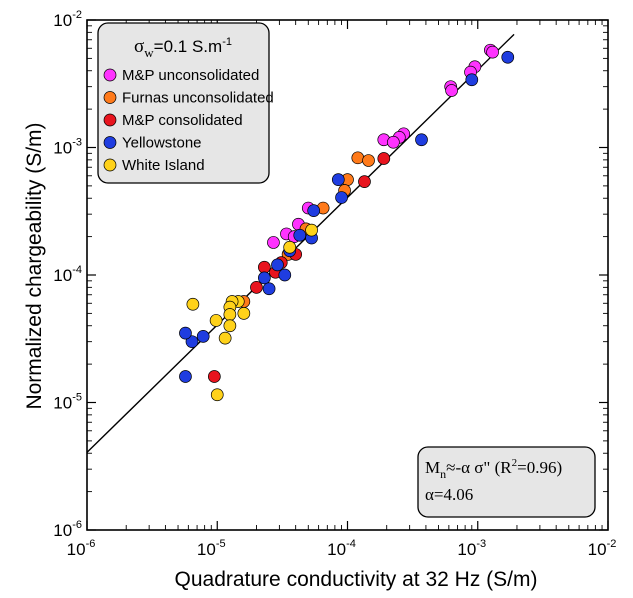  Describe the element at coordinates (67, 529) in the screenshot. I see `y-tick-label: 10⁻⁶` at that location.